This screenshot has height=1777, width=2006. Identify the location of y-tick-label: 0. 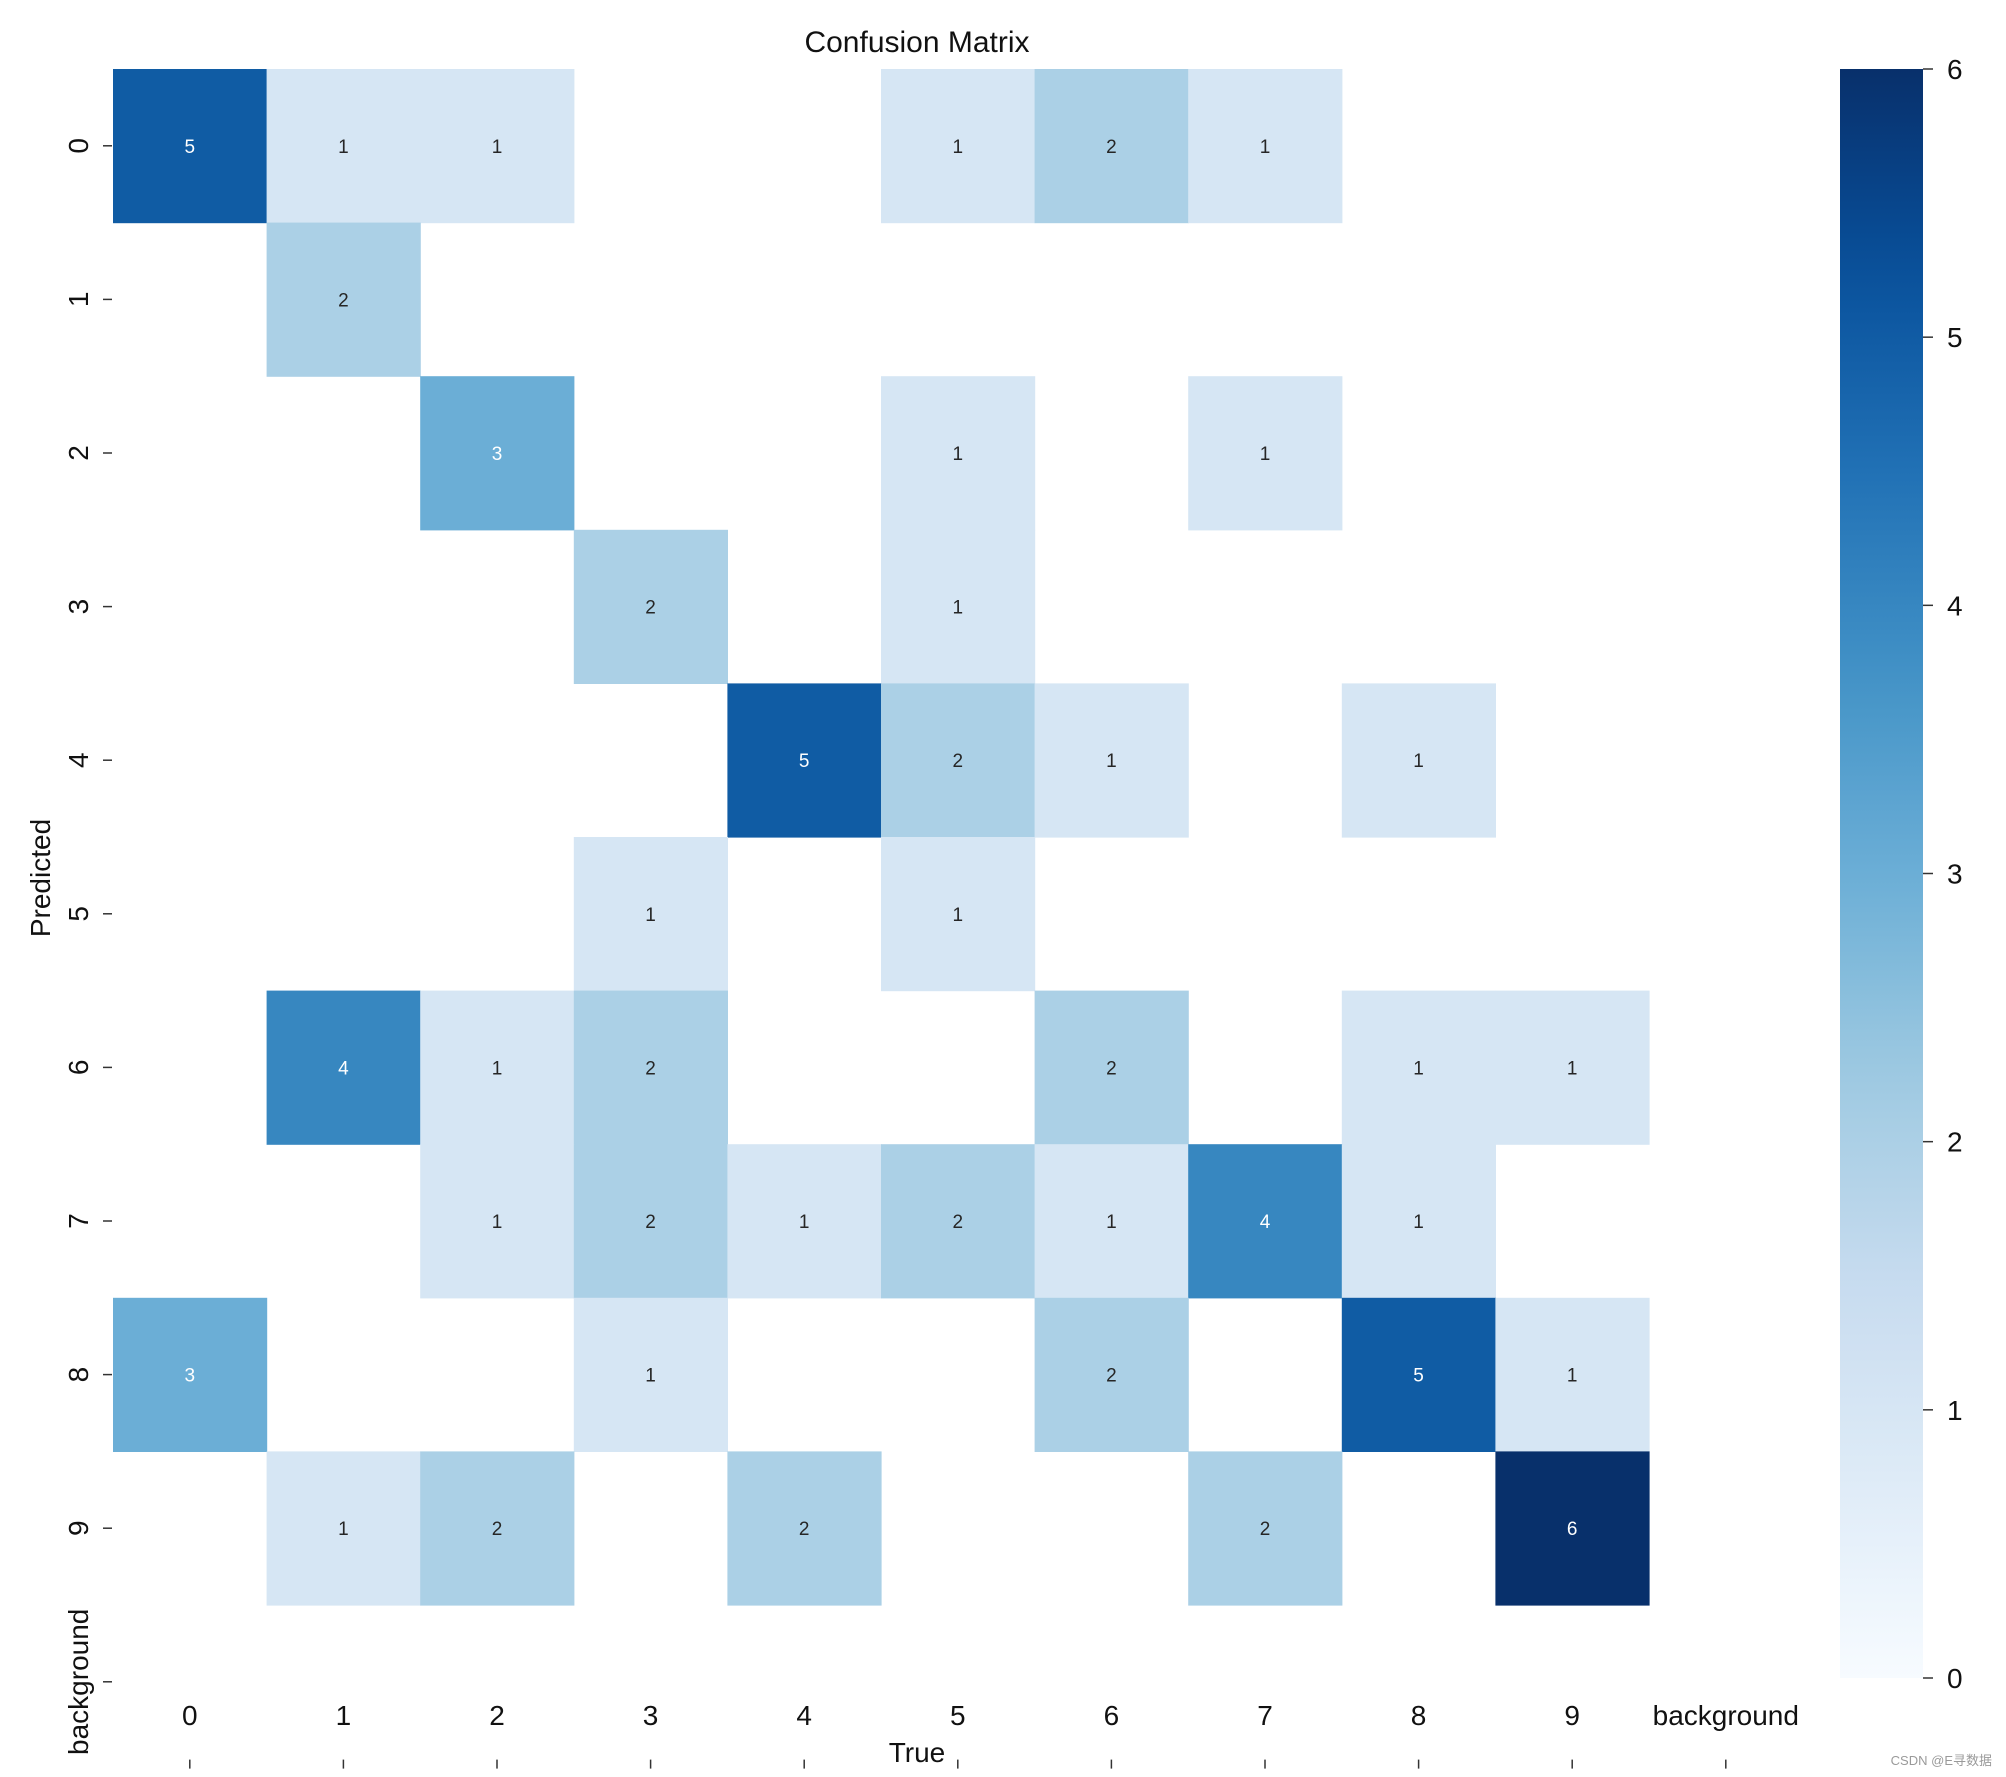
(78, 146).